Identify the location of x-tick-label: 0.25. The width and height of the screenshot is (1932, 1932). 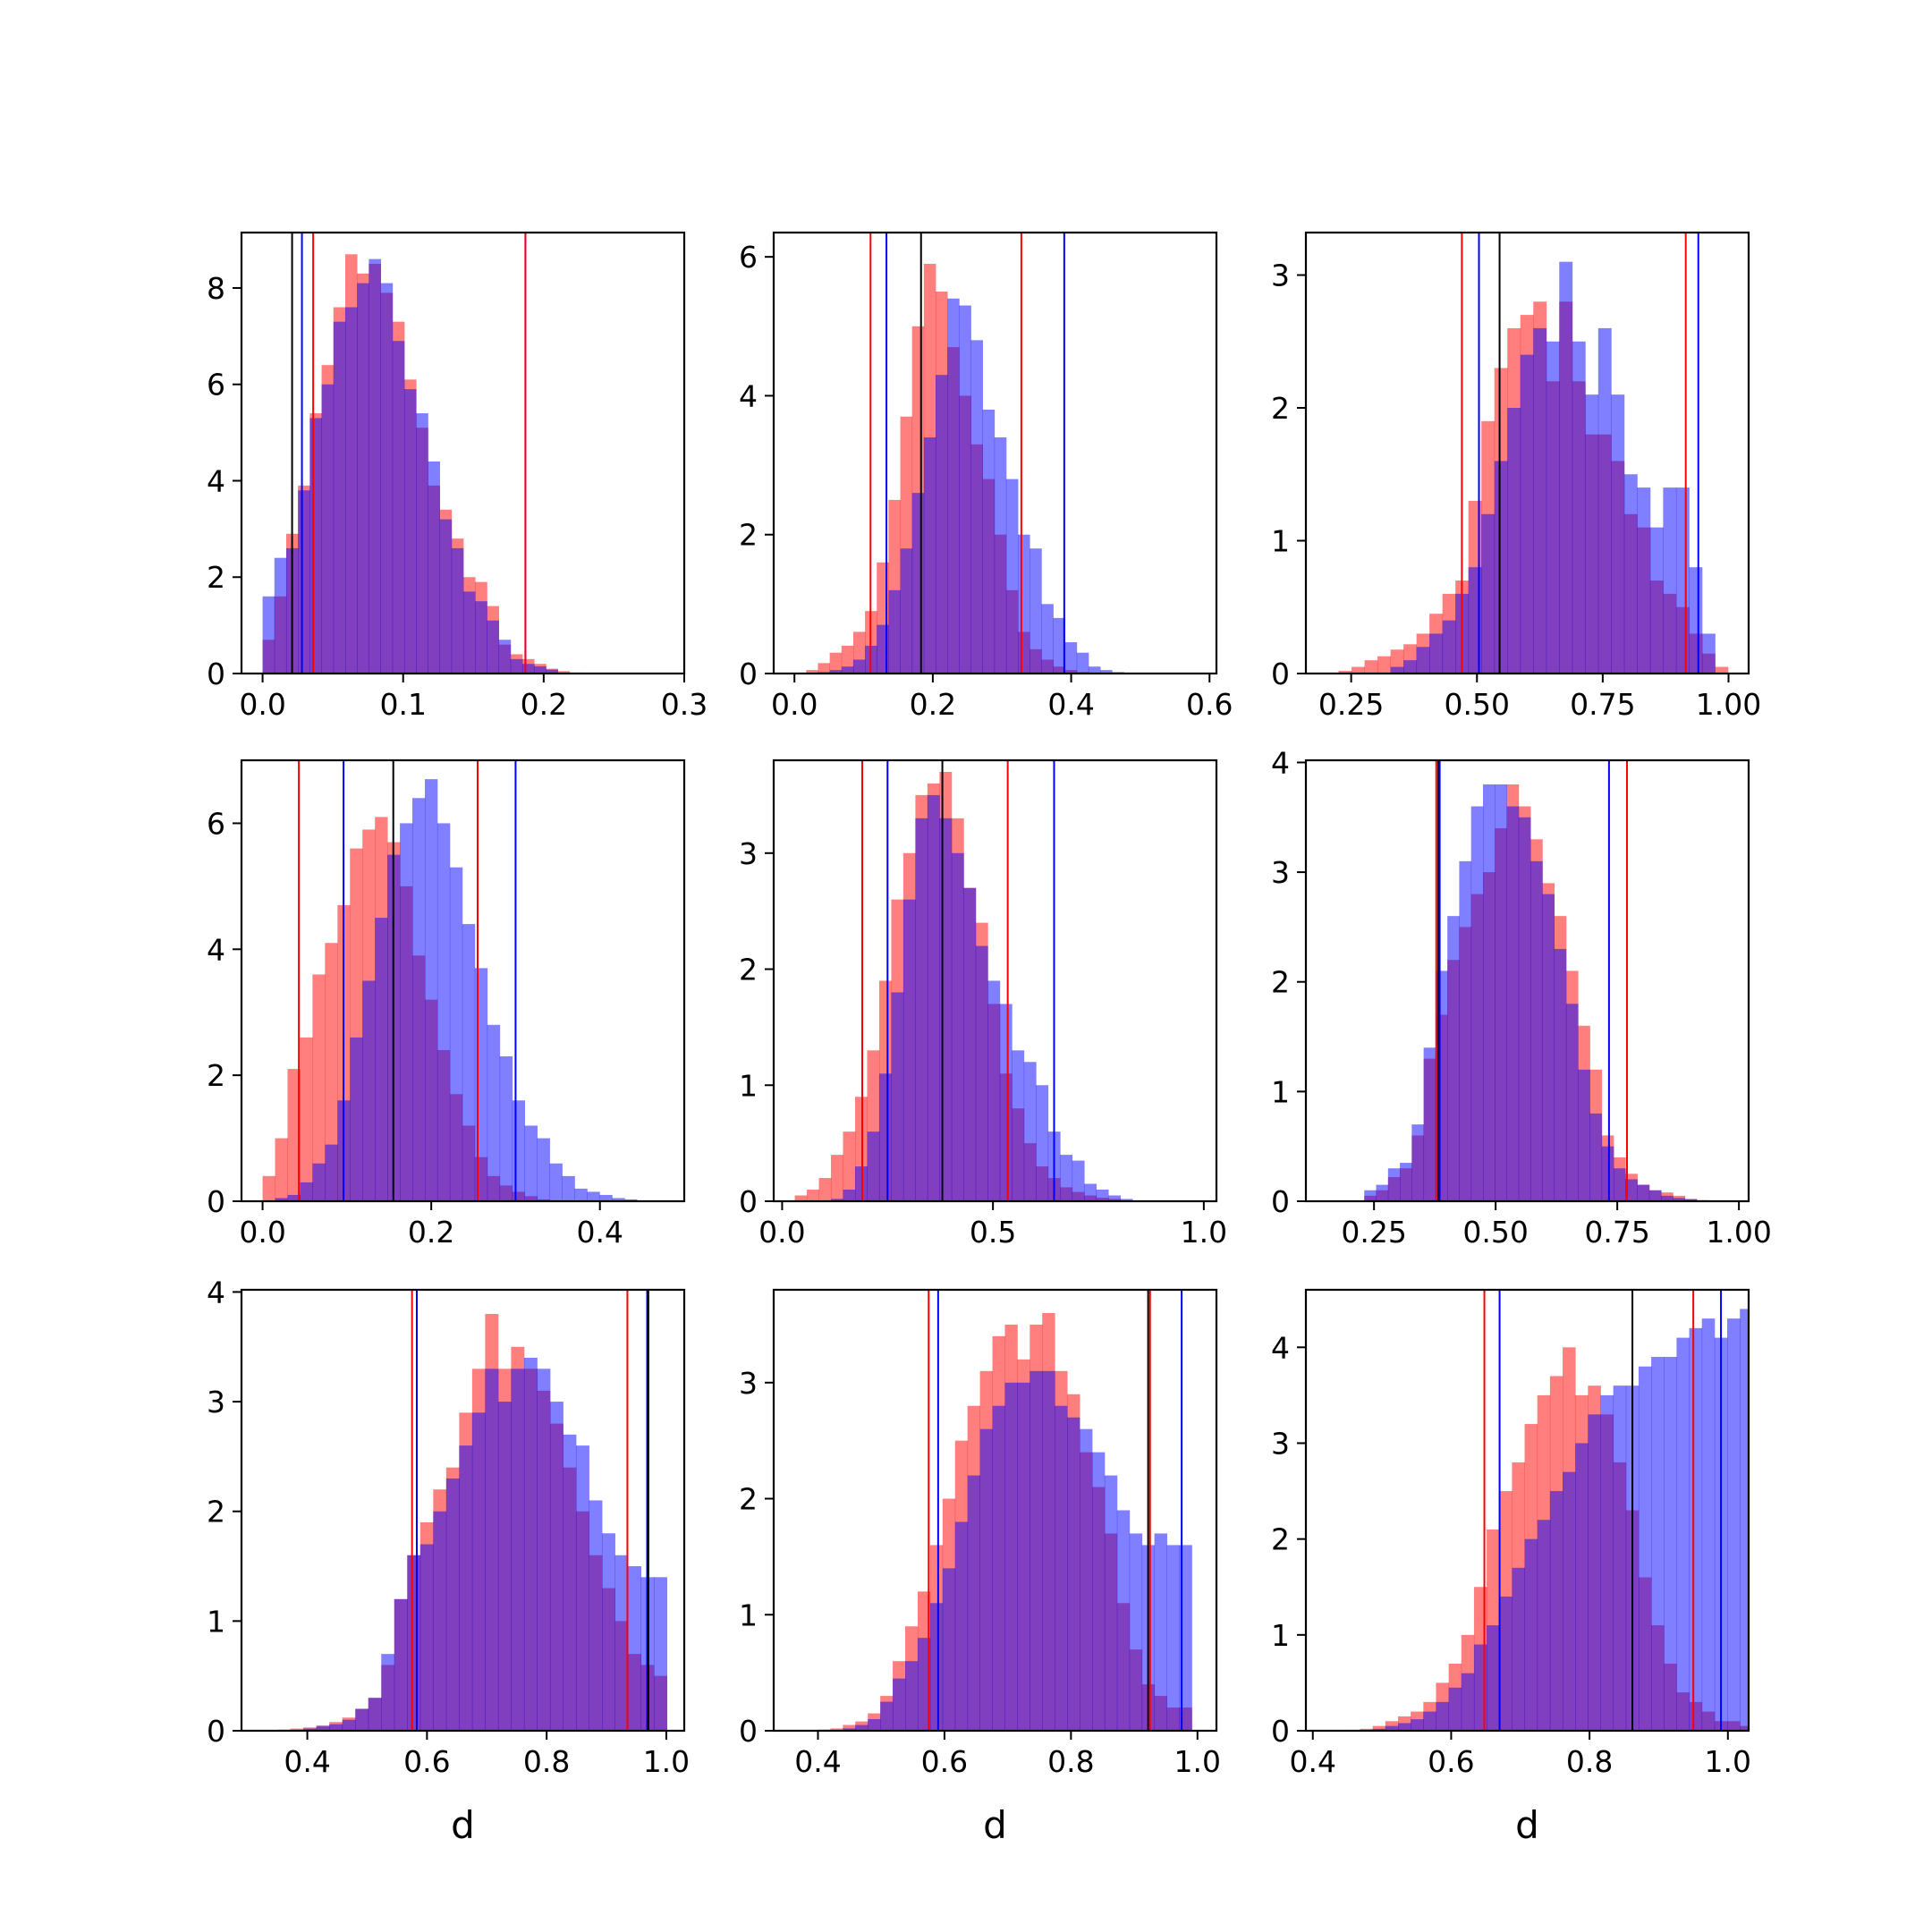
(1351, 704).